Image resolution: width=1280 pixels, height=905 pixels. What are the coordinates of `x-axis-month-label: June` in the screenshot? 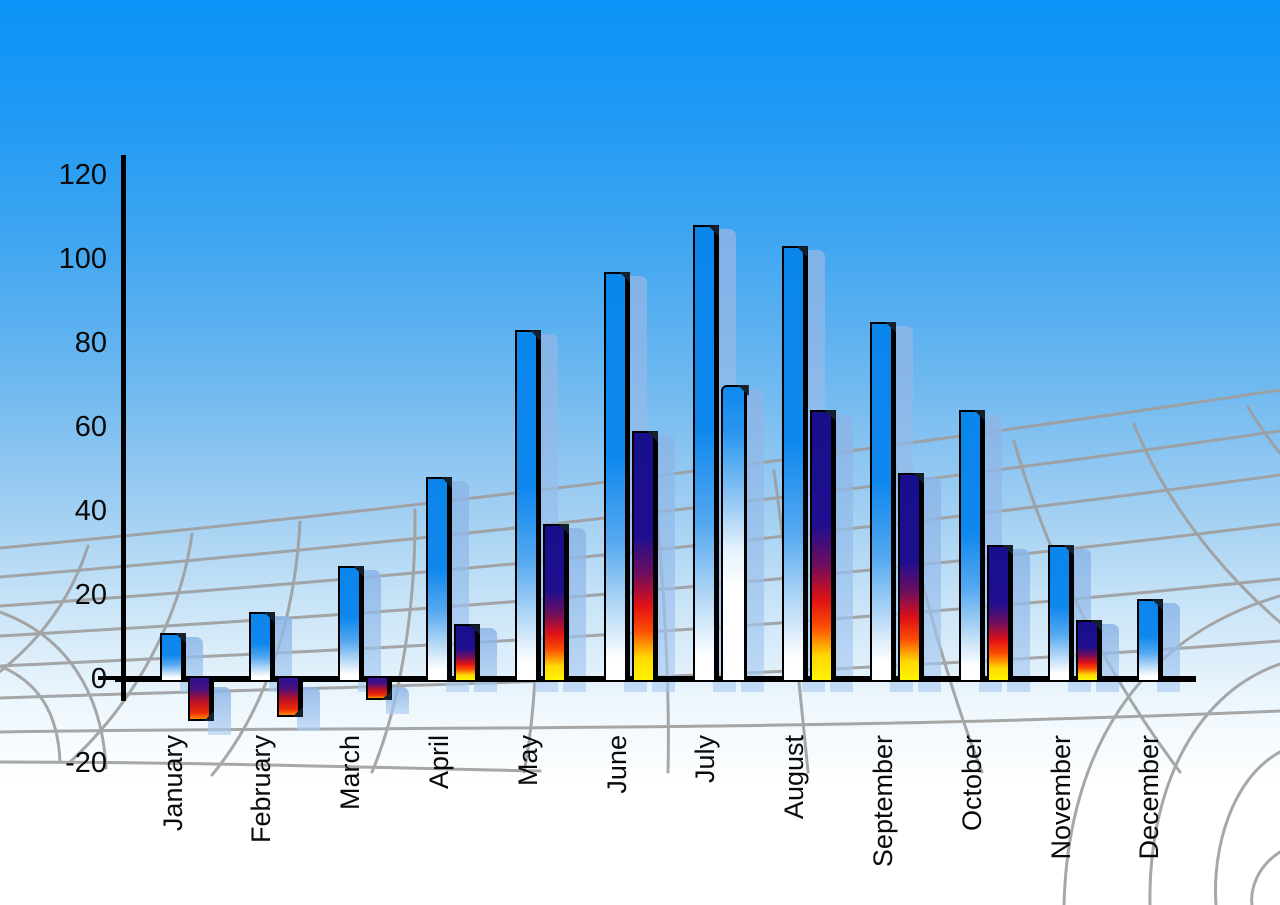 It's located at (616, 764).